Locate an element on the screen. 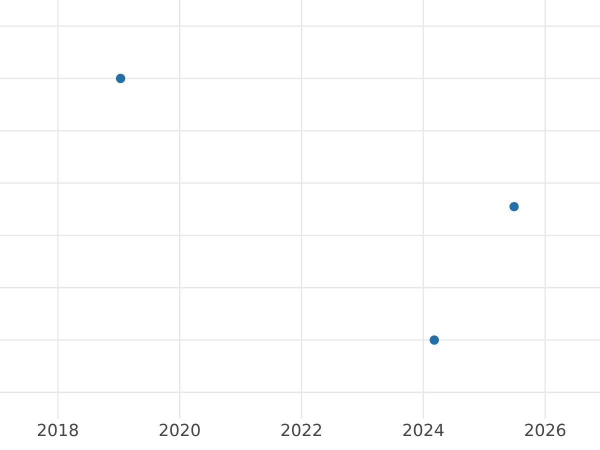 This screenshot has height=450, width=600. x-tick-label: 2026 is located at coordinates (545, 430).